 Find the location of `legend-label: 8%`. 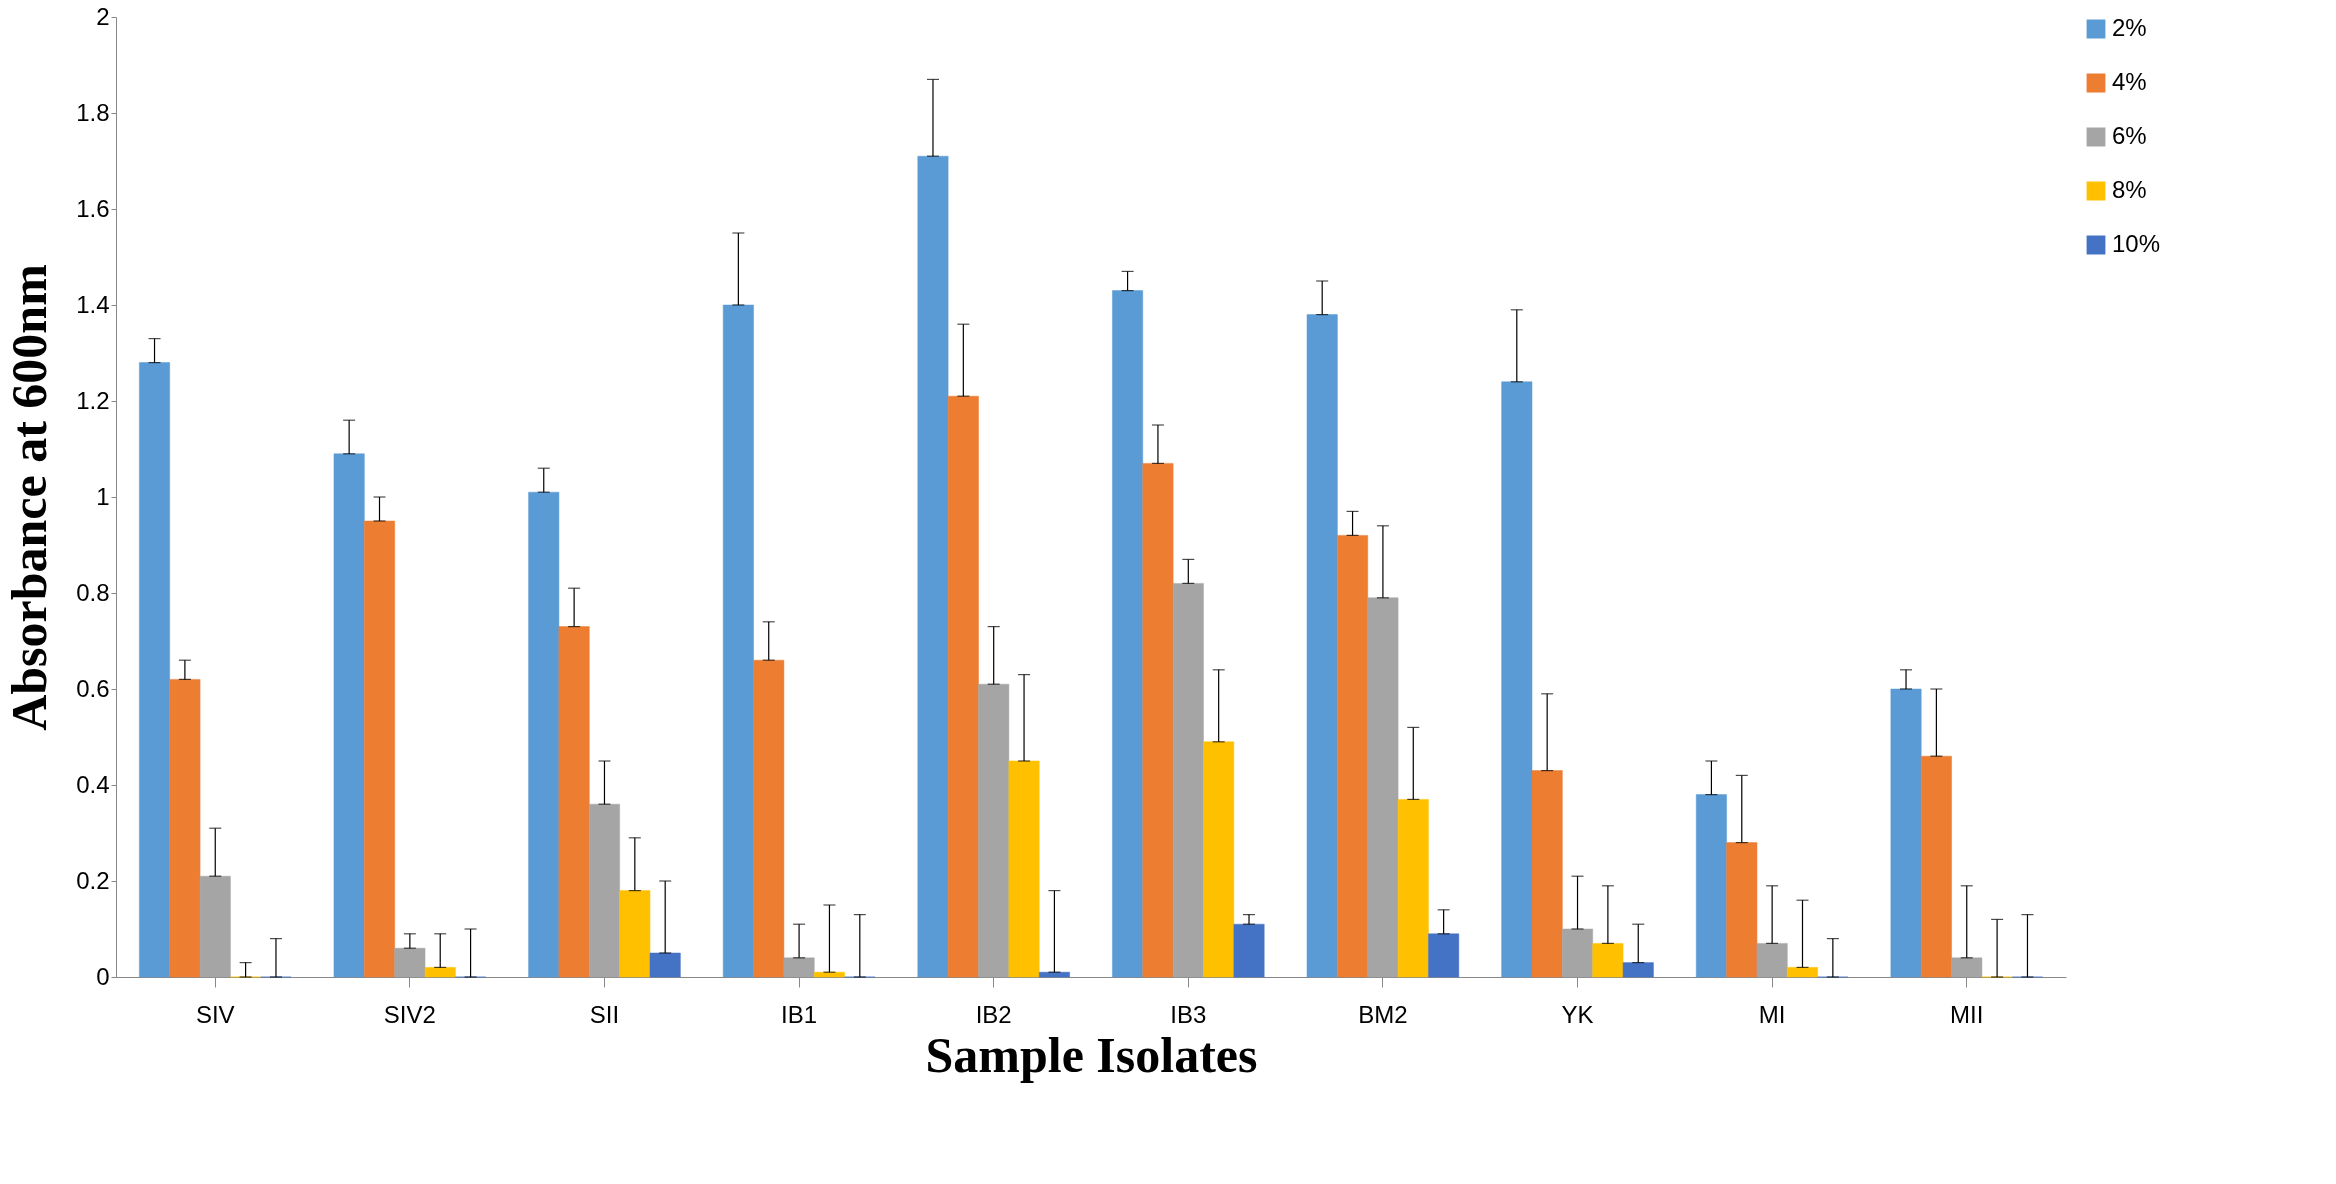

legend-label: 8% is located at coordinates (2129, 189).